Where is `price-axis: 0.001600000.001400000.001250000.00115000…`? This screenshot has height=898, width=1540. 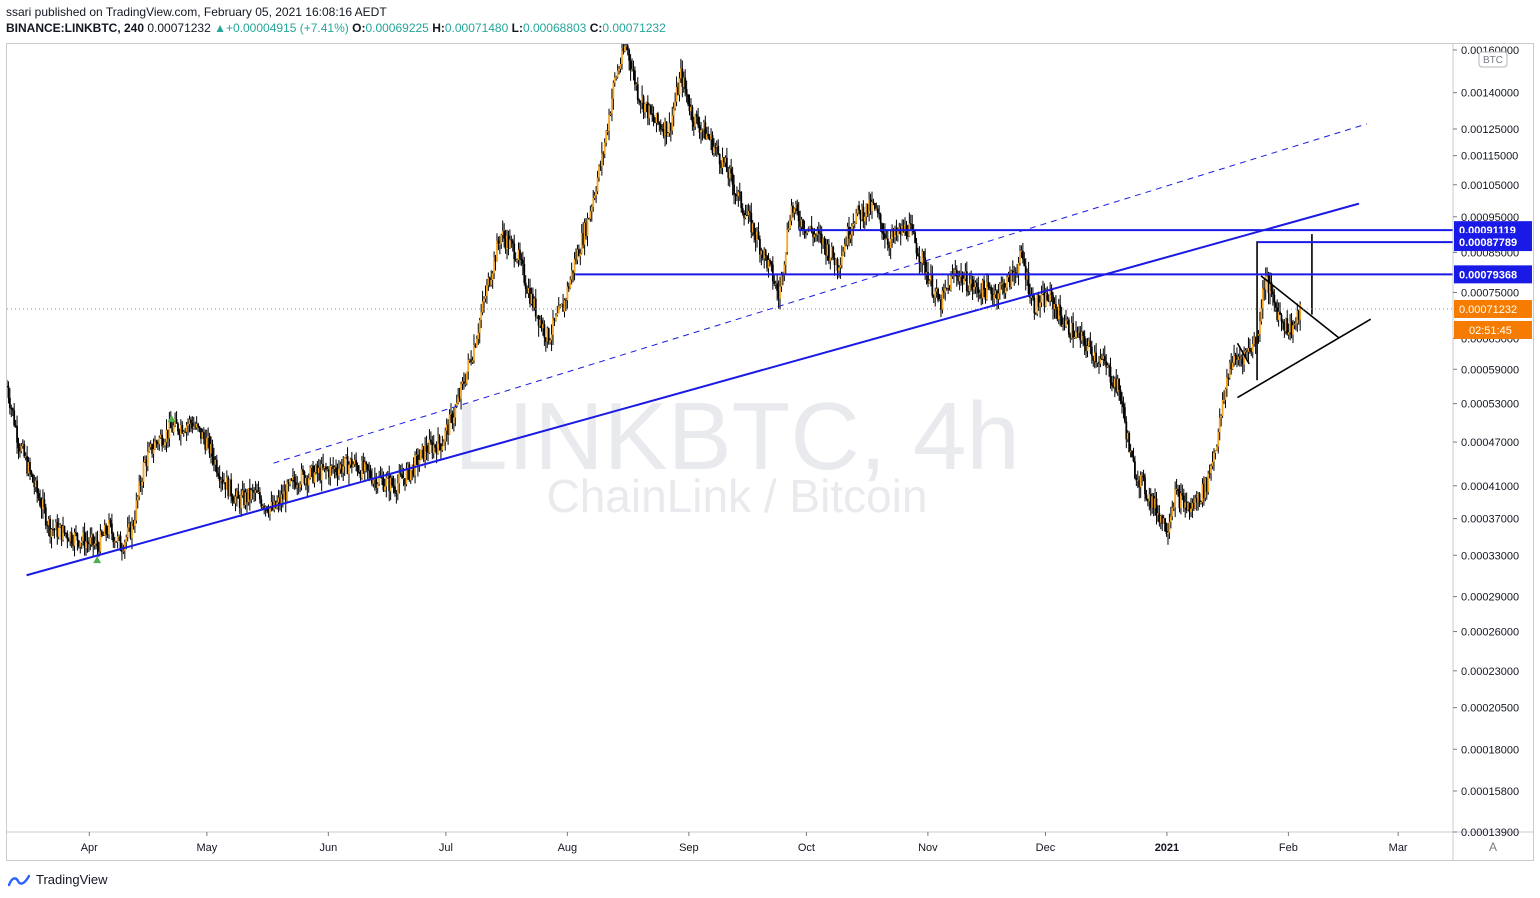
price-axis: 0.001600000.001400000.001250000.00115000… is located at coordinates (1486, 442).